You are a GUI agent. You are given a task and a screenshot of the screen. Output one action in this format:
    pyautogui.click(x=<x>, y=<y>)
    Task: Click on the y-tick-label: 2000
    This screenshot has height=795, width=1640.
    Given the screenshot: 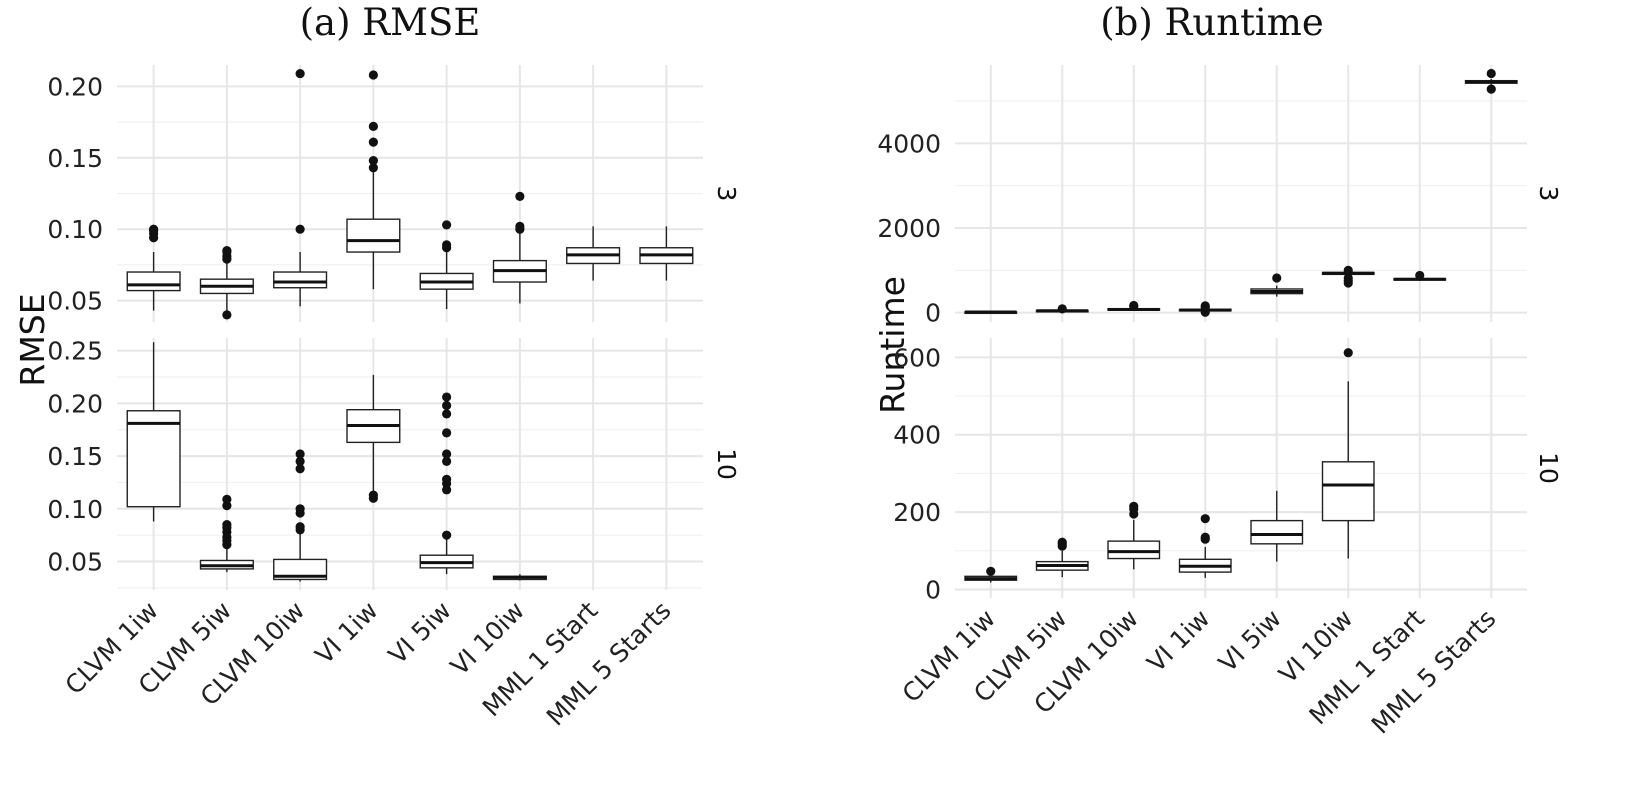 What is the action you would take?
    pyautogui.click(x=909, y=228)
    